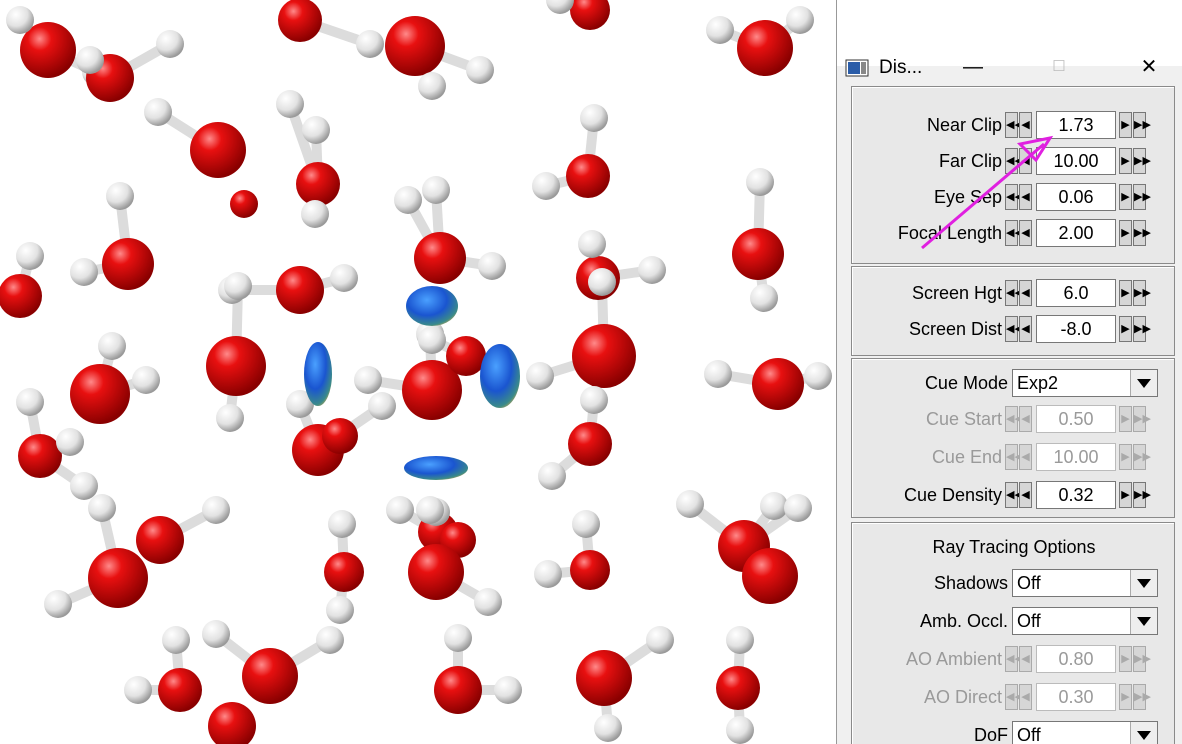 This screenshot has height=744, width=1182. I want to click on focal-length-input: 2.00, so click(1076, 233).